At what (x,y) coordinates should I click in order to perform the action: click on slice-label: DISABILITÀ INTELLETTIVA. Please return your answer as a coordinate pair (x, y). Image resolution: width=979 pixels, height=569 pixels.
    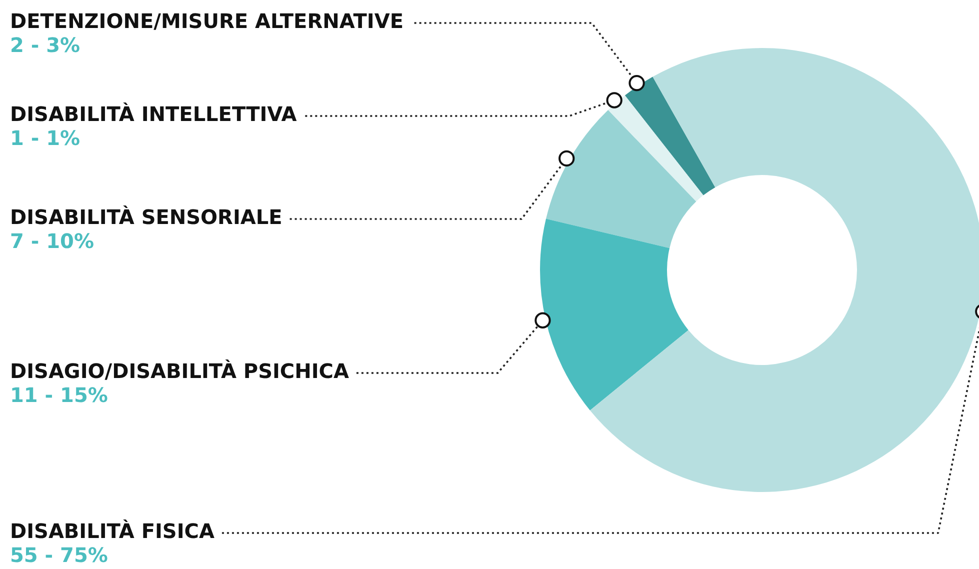
    Looking at the image, I should click on (154, 114).